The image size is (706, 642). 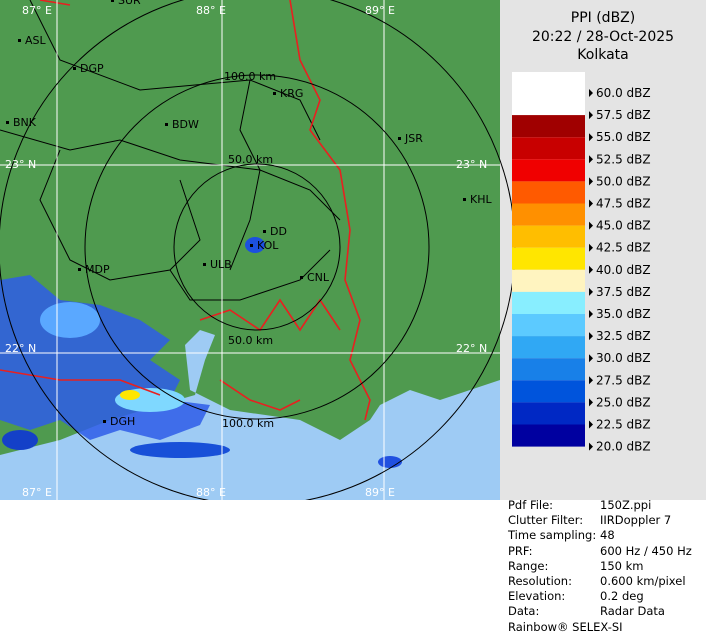 I want to click on panel-station: Kolkata, so click(x=602, y=55).